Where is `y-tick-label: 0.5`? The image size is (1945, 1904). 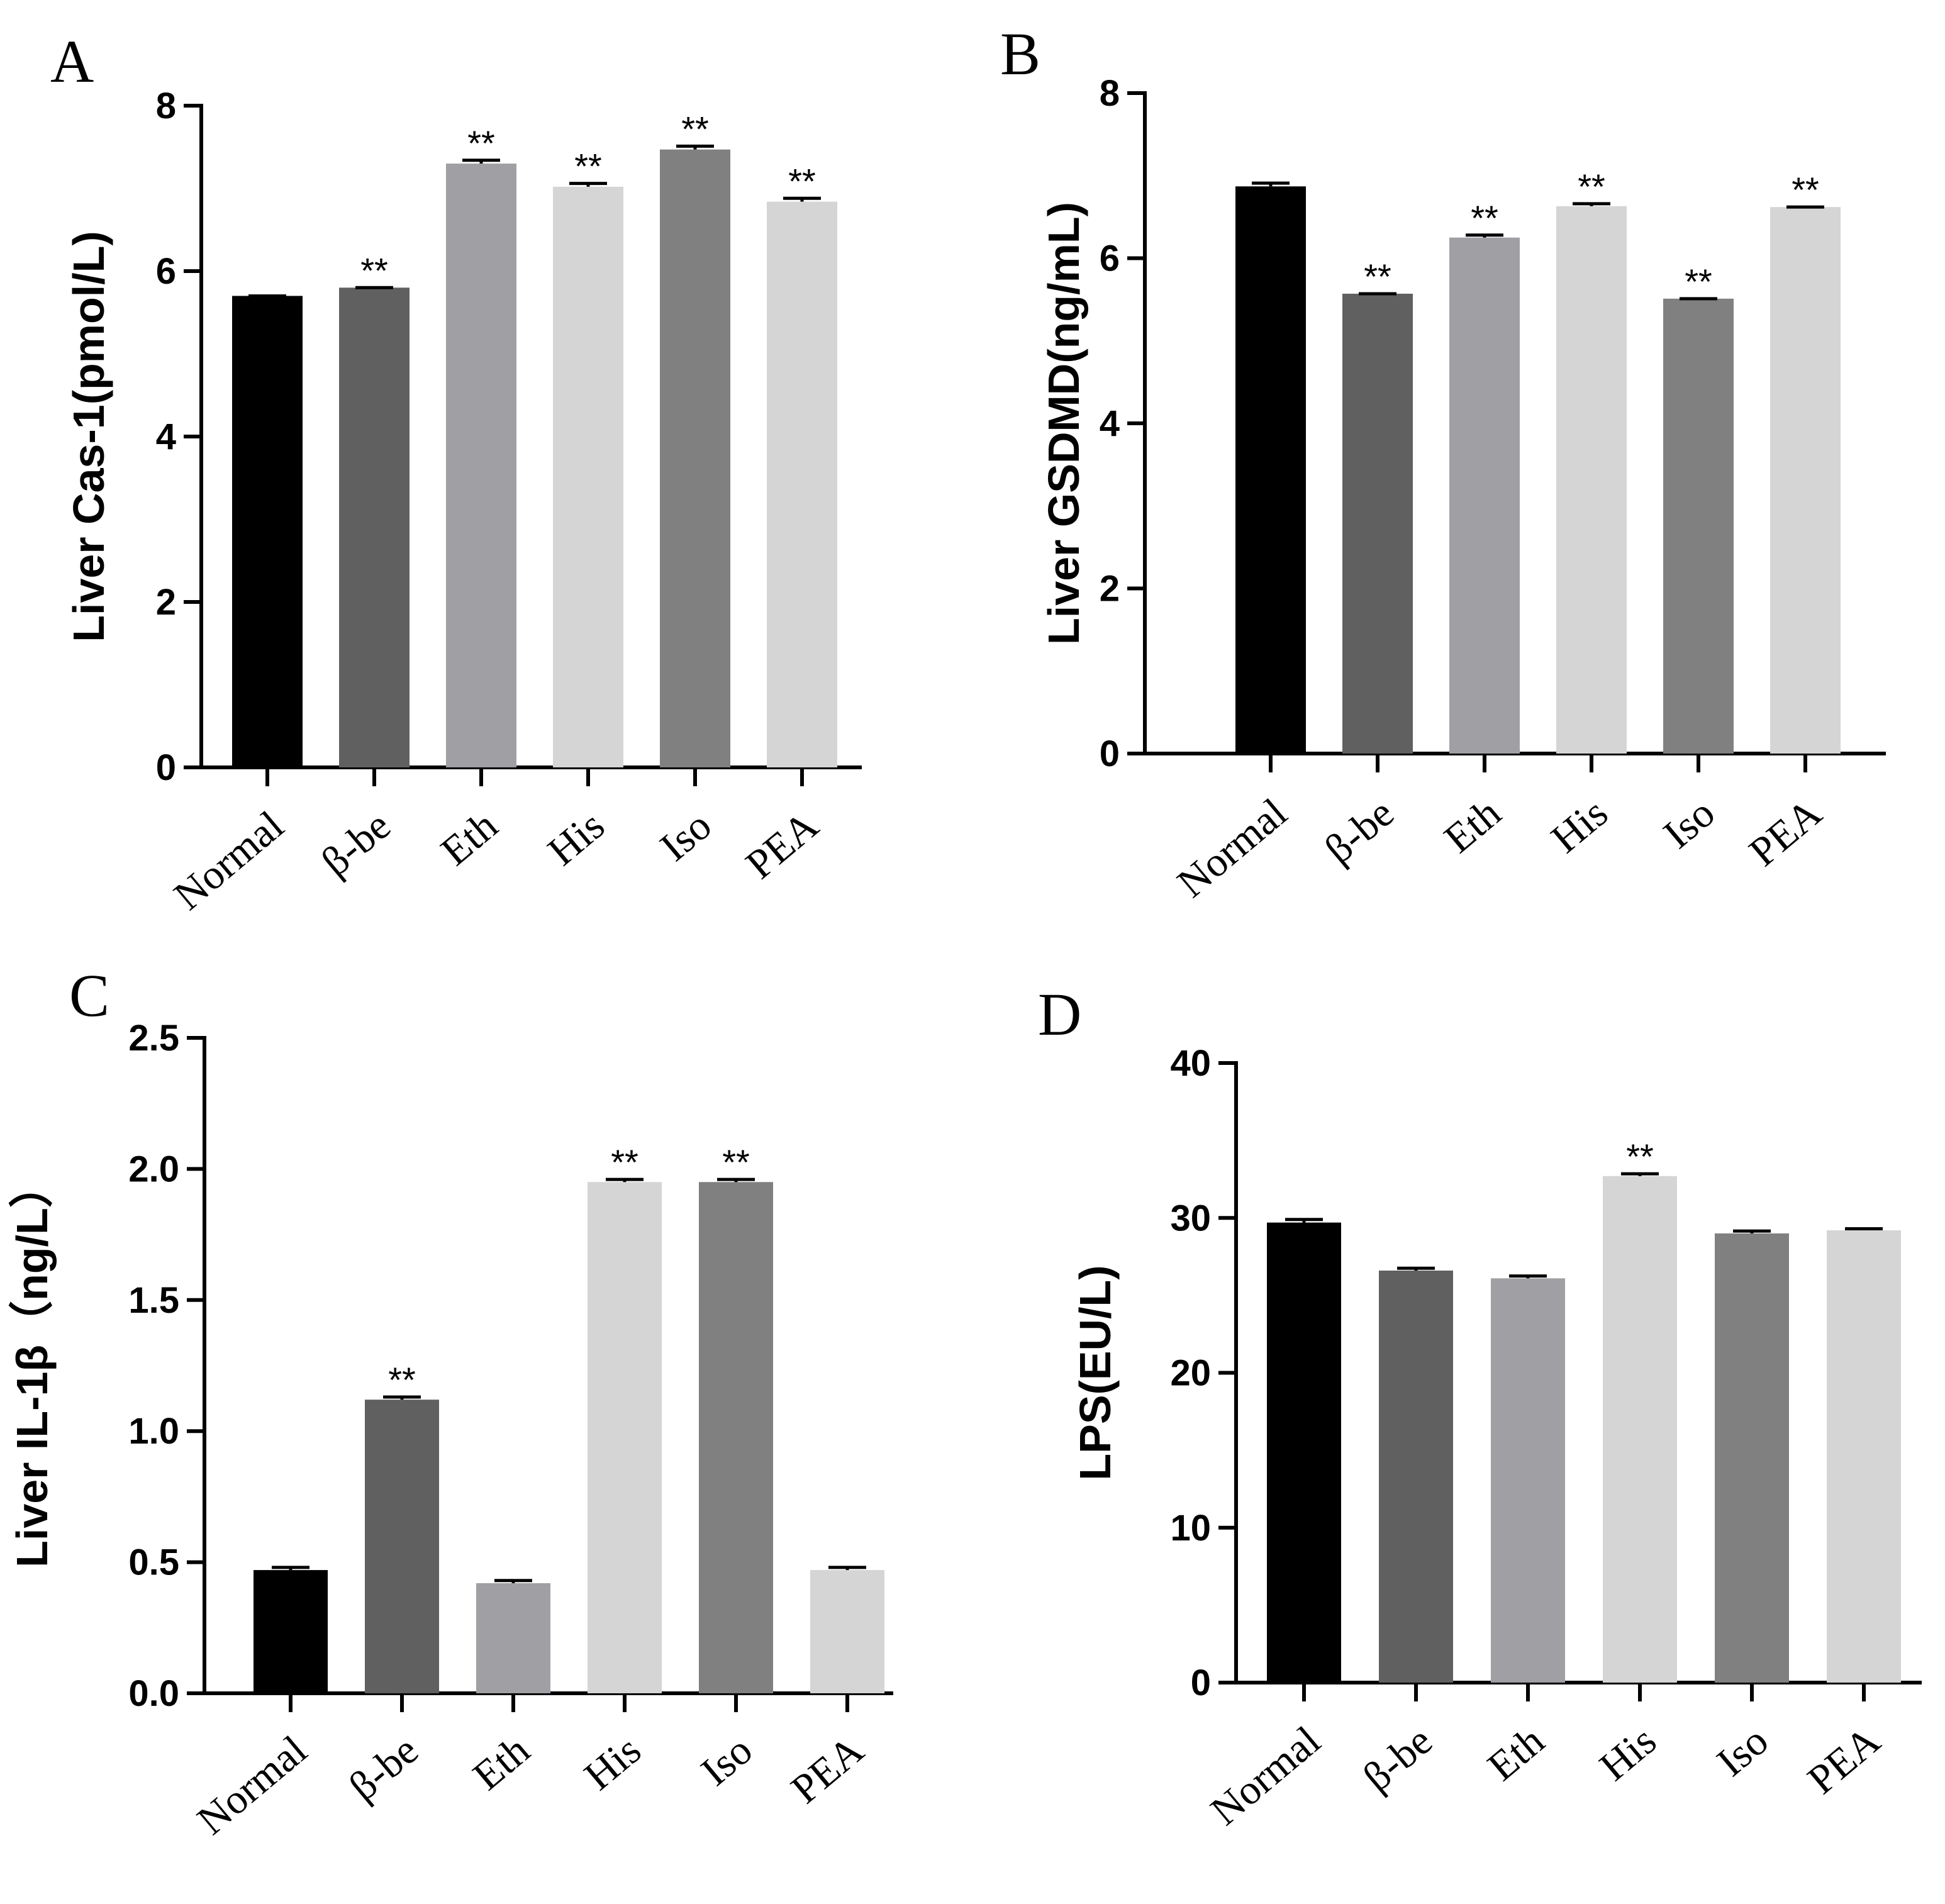 y-tick-label: 0.5 is located at coordinates (153, 1562).